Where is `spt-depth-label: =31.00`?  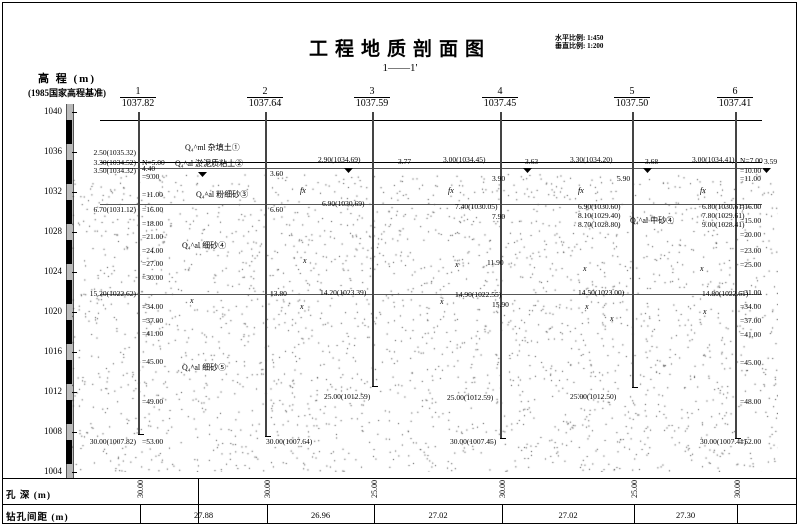
spt-depth-label: =31.00 is located at coordinates (751, 292).